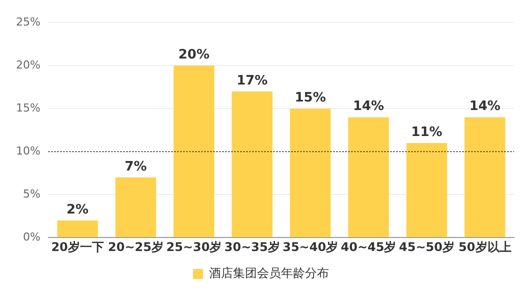 The width and height of the screenshot is (530, 298). What do you see at coordinates (368, 247) in the screenshot?
I see `x-tick-label: 40~45岁` at bounding box center [368, 247].